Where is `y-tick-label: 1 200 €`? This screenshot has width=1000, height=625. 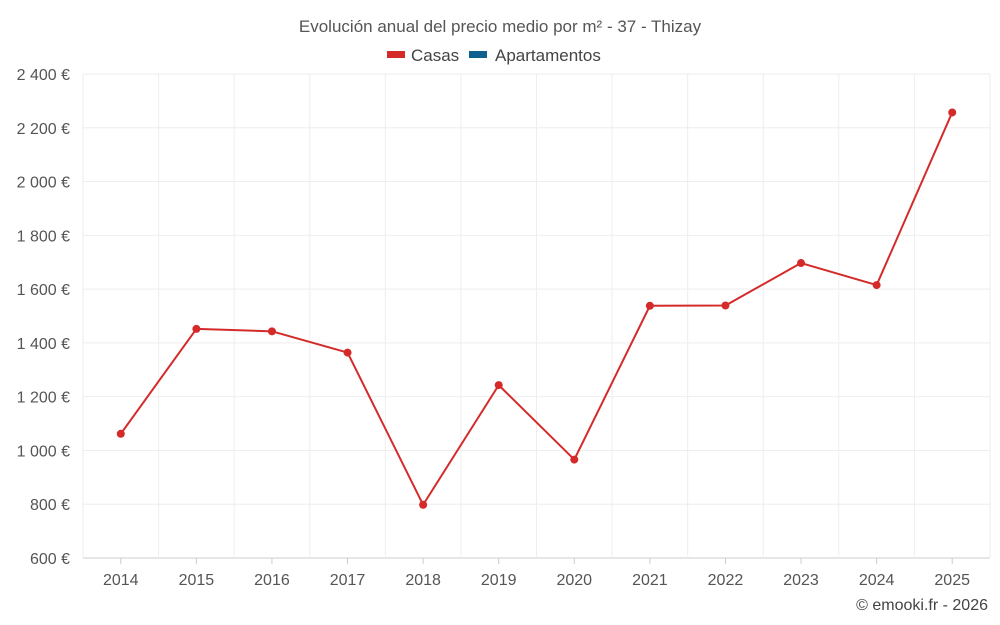
y-tick-label: 1 200 € is located at coordinates (43, 398).